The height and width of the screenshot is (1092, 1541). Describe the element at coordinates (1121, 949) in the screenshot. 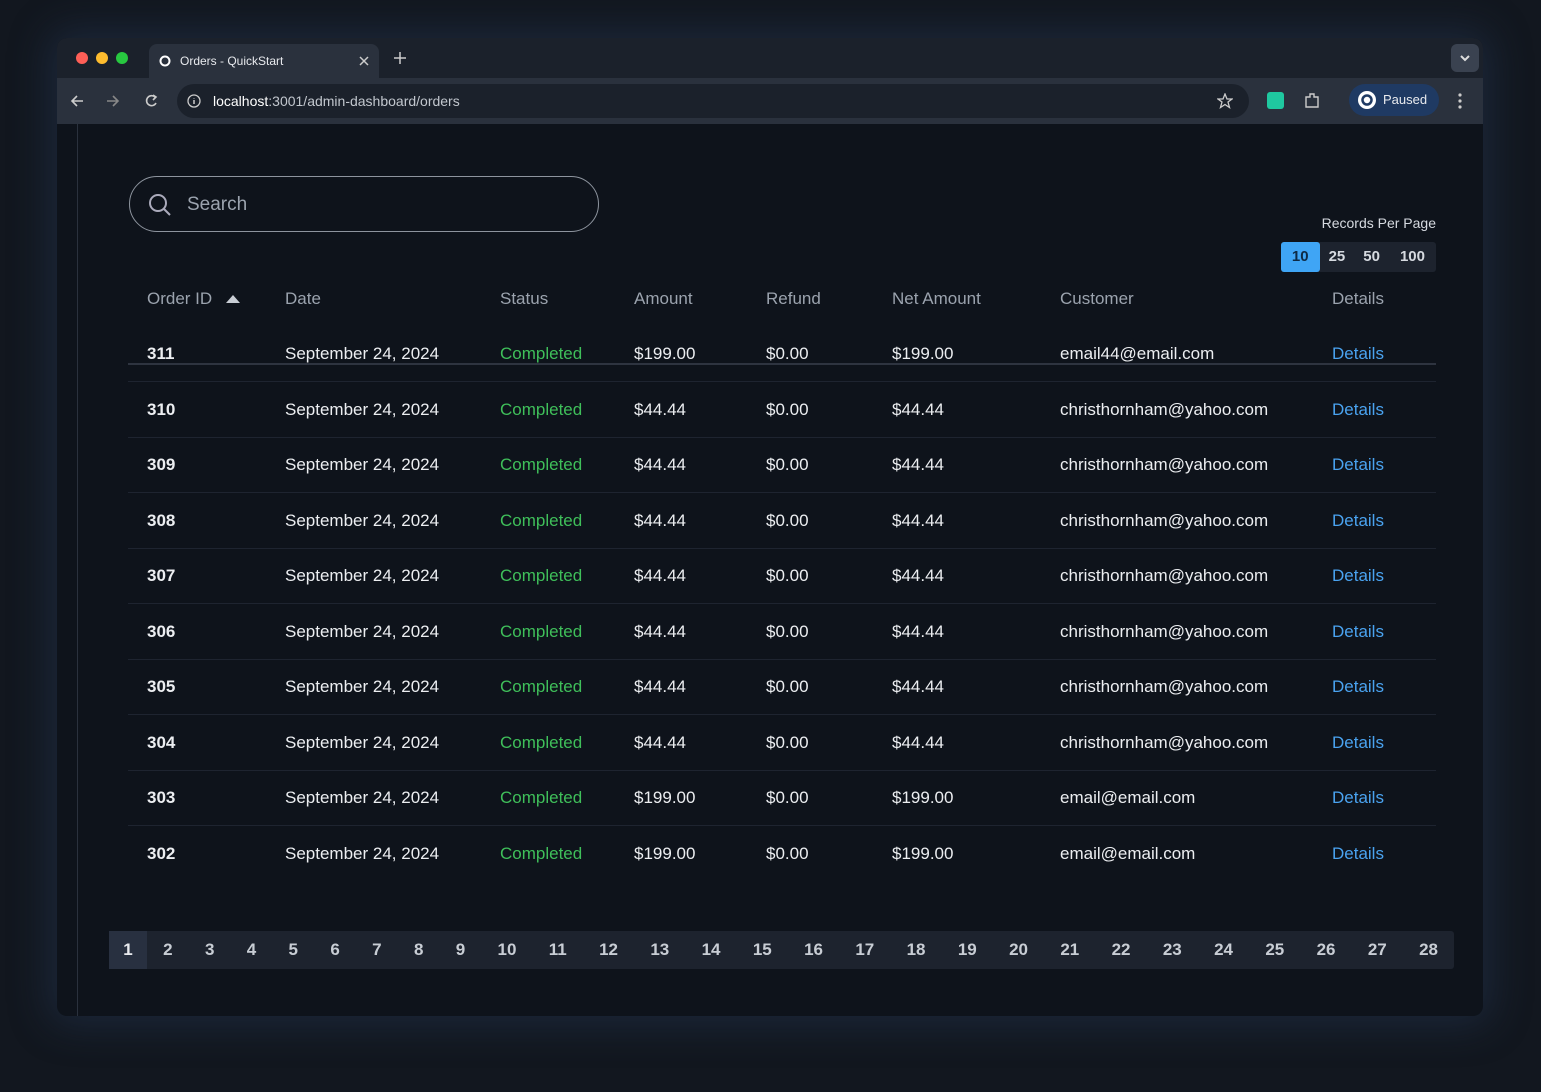

I see `page-button: 22` at that location.